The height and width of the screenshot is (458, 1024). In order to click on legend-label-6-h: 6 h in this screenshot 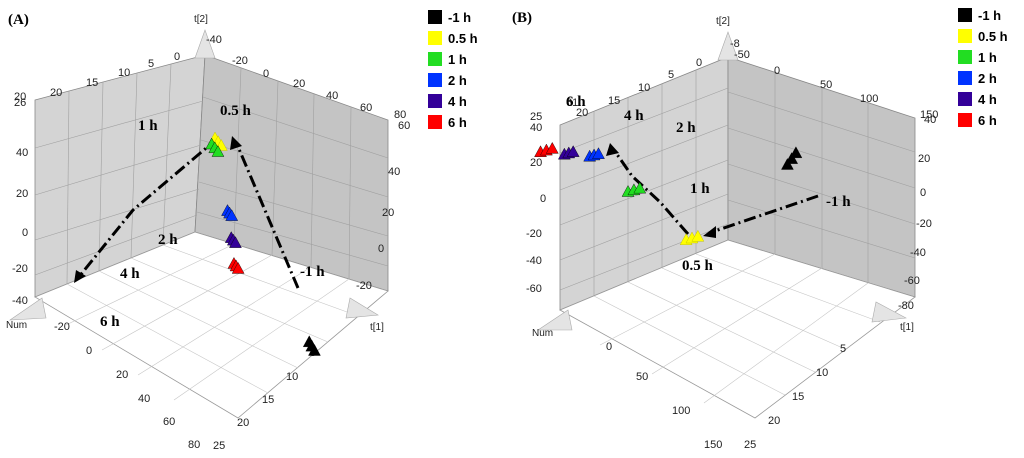, I will do `click(987, 120)`.